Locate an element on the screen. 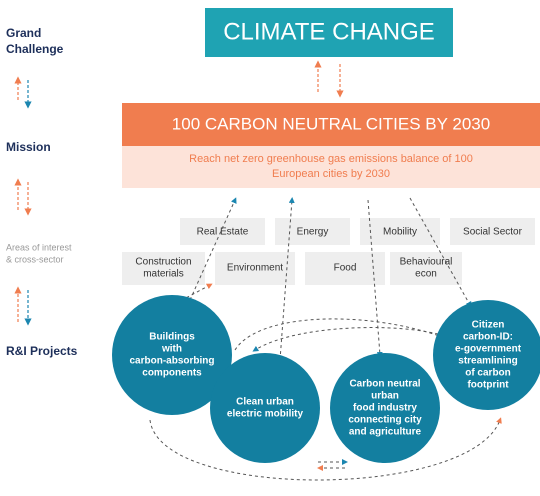 This screenshot has height=496, width=540. project-label: components is located at coordinates (172, 373).